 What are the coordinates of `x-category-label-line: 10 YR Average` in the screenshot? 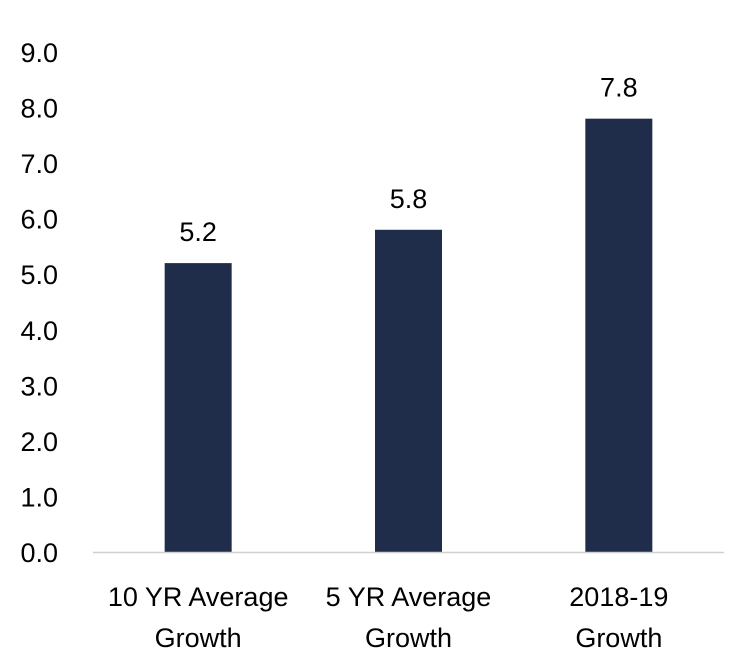 It's located at (198, 597).